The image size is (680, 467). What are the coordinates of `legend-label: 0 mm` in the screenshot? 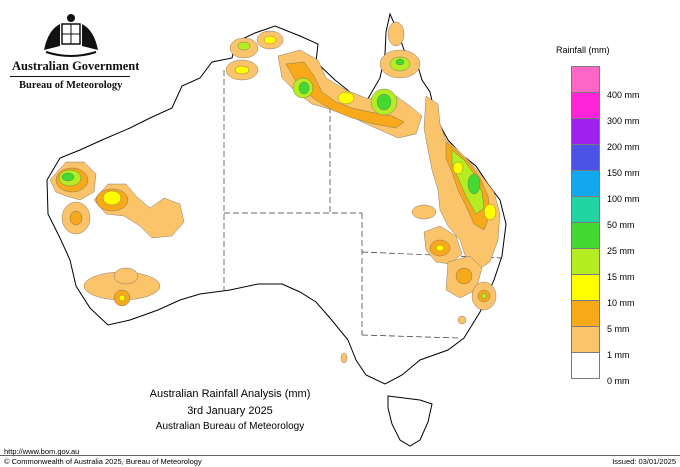 It's located at (618, 381).